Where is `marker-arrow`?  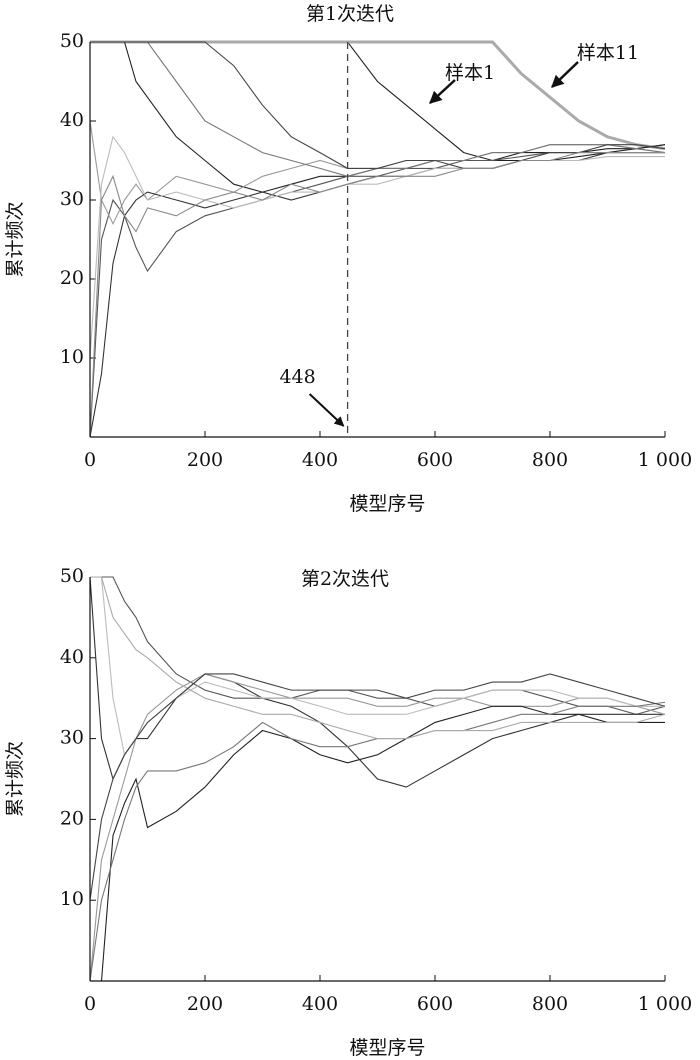 marker-arrow is located at coordinates (326, 410).